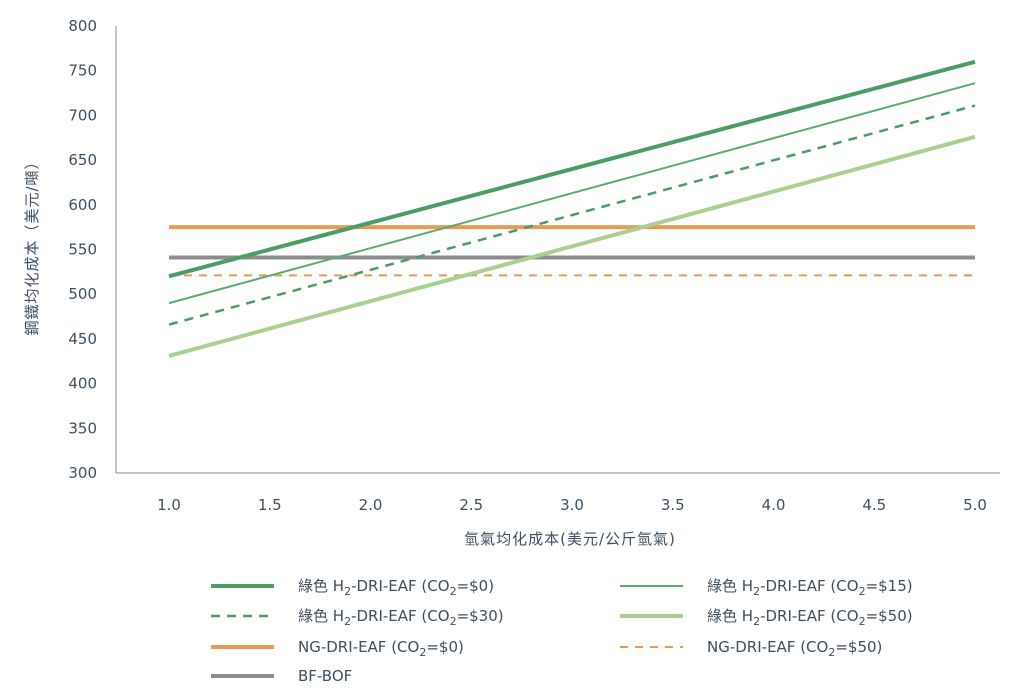 The width and height of the screenshot is (1024, 695). I want to click on y-tick-labels: 300 350 400 450 500 550 600 650 700 750 800, so click(82, 249).